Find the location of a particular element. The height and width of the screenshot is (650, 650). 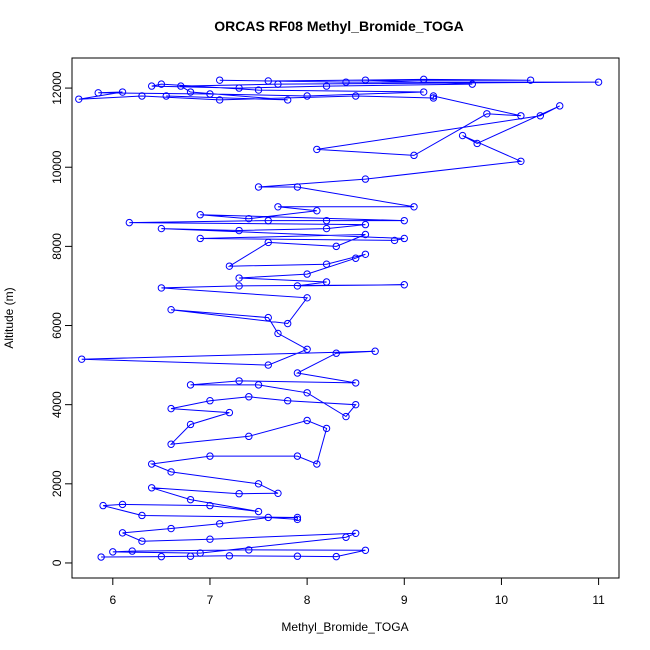

y-tick-label: 4000 is located at coordinates (57, 404).